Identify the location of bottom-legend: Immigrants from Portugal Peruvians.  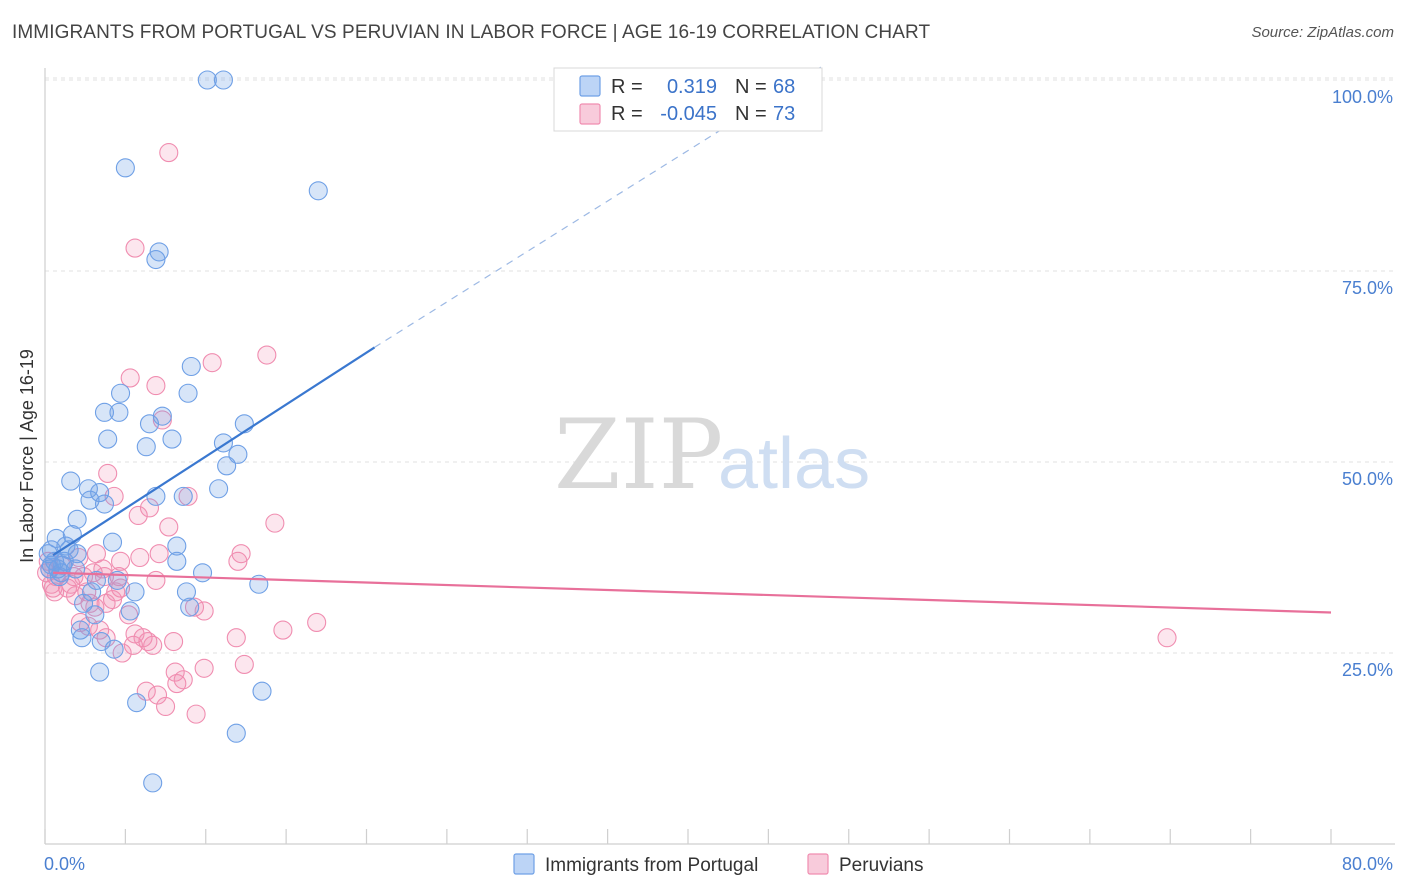
(718, 864).